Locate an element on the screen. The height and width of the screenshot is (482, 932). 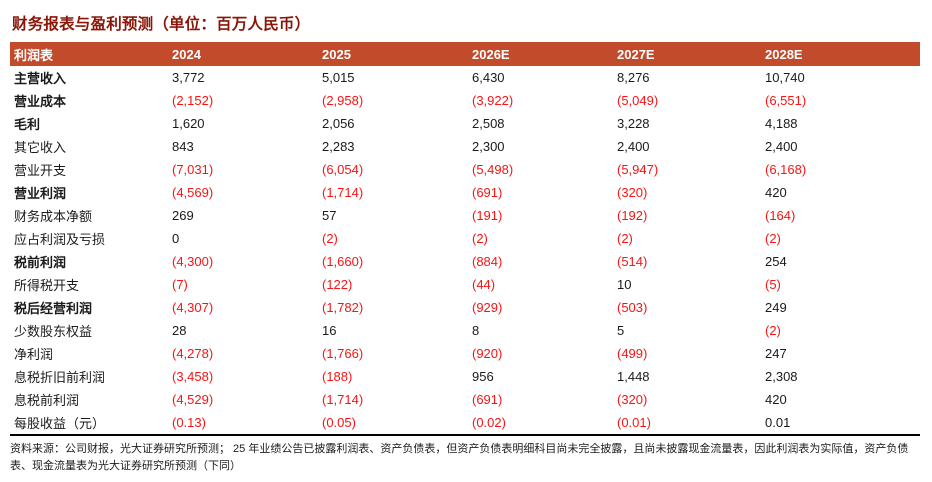
cell-value: 249 is located at coordinates (776, 307).